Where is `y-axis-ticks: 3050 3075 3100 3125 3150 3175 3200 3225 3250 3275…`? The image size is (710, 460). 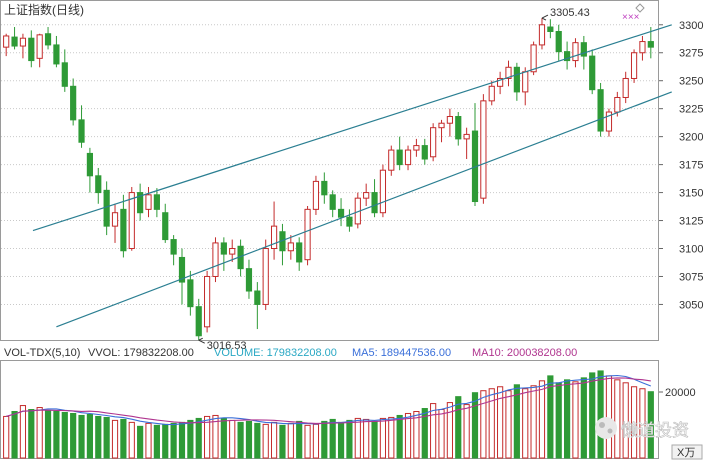 y-axis-ticks: 3050 3075 3100 3125 3150 3175 3200 3225 3250 3275… is located at coordinates (681, 165).